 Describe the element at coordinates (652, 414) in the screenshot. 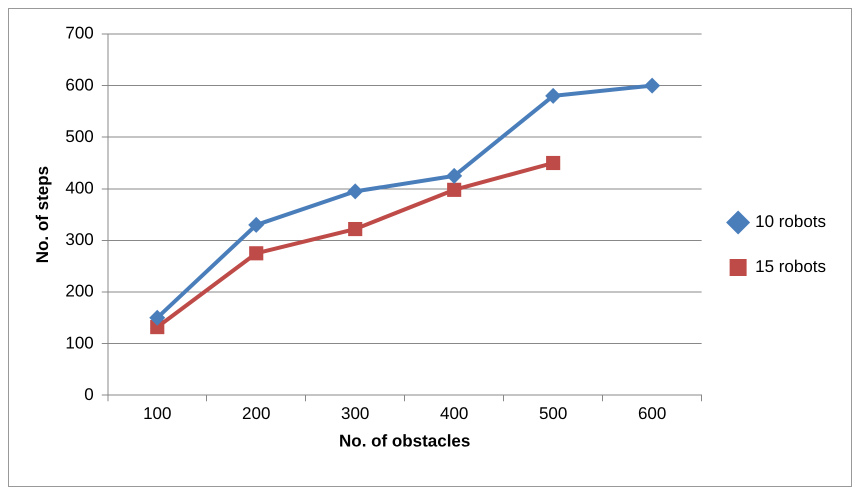

I see `x-tick-label: 600` at that location.